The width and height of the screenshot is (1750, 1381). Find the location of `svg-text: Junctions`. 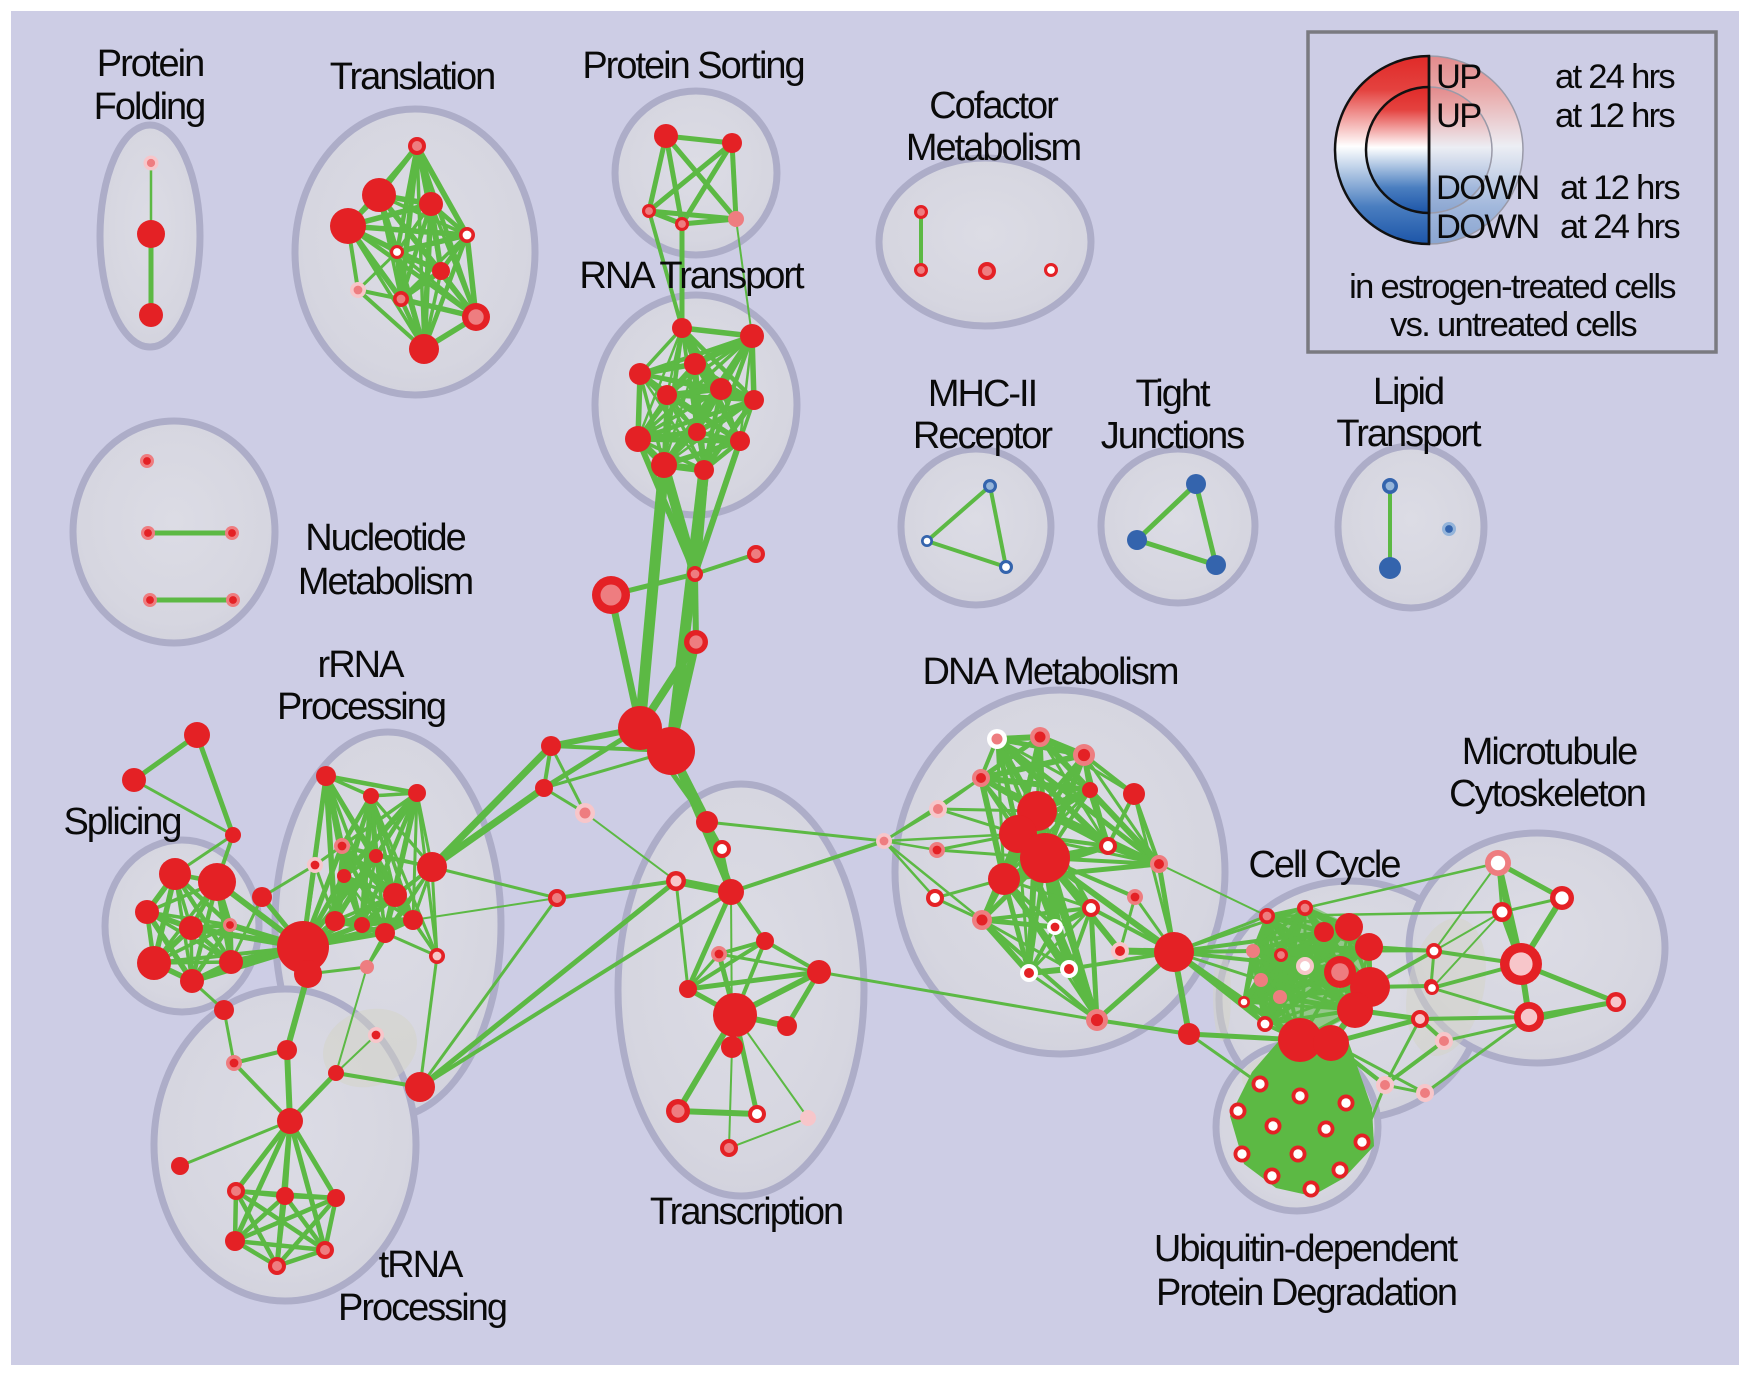

svg-text: Junctions is located at coordinates (1173, 436).